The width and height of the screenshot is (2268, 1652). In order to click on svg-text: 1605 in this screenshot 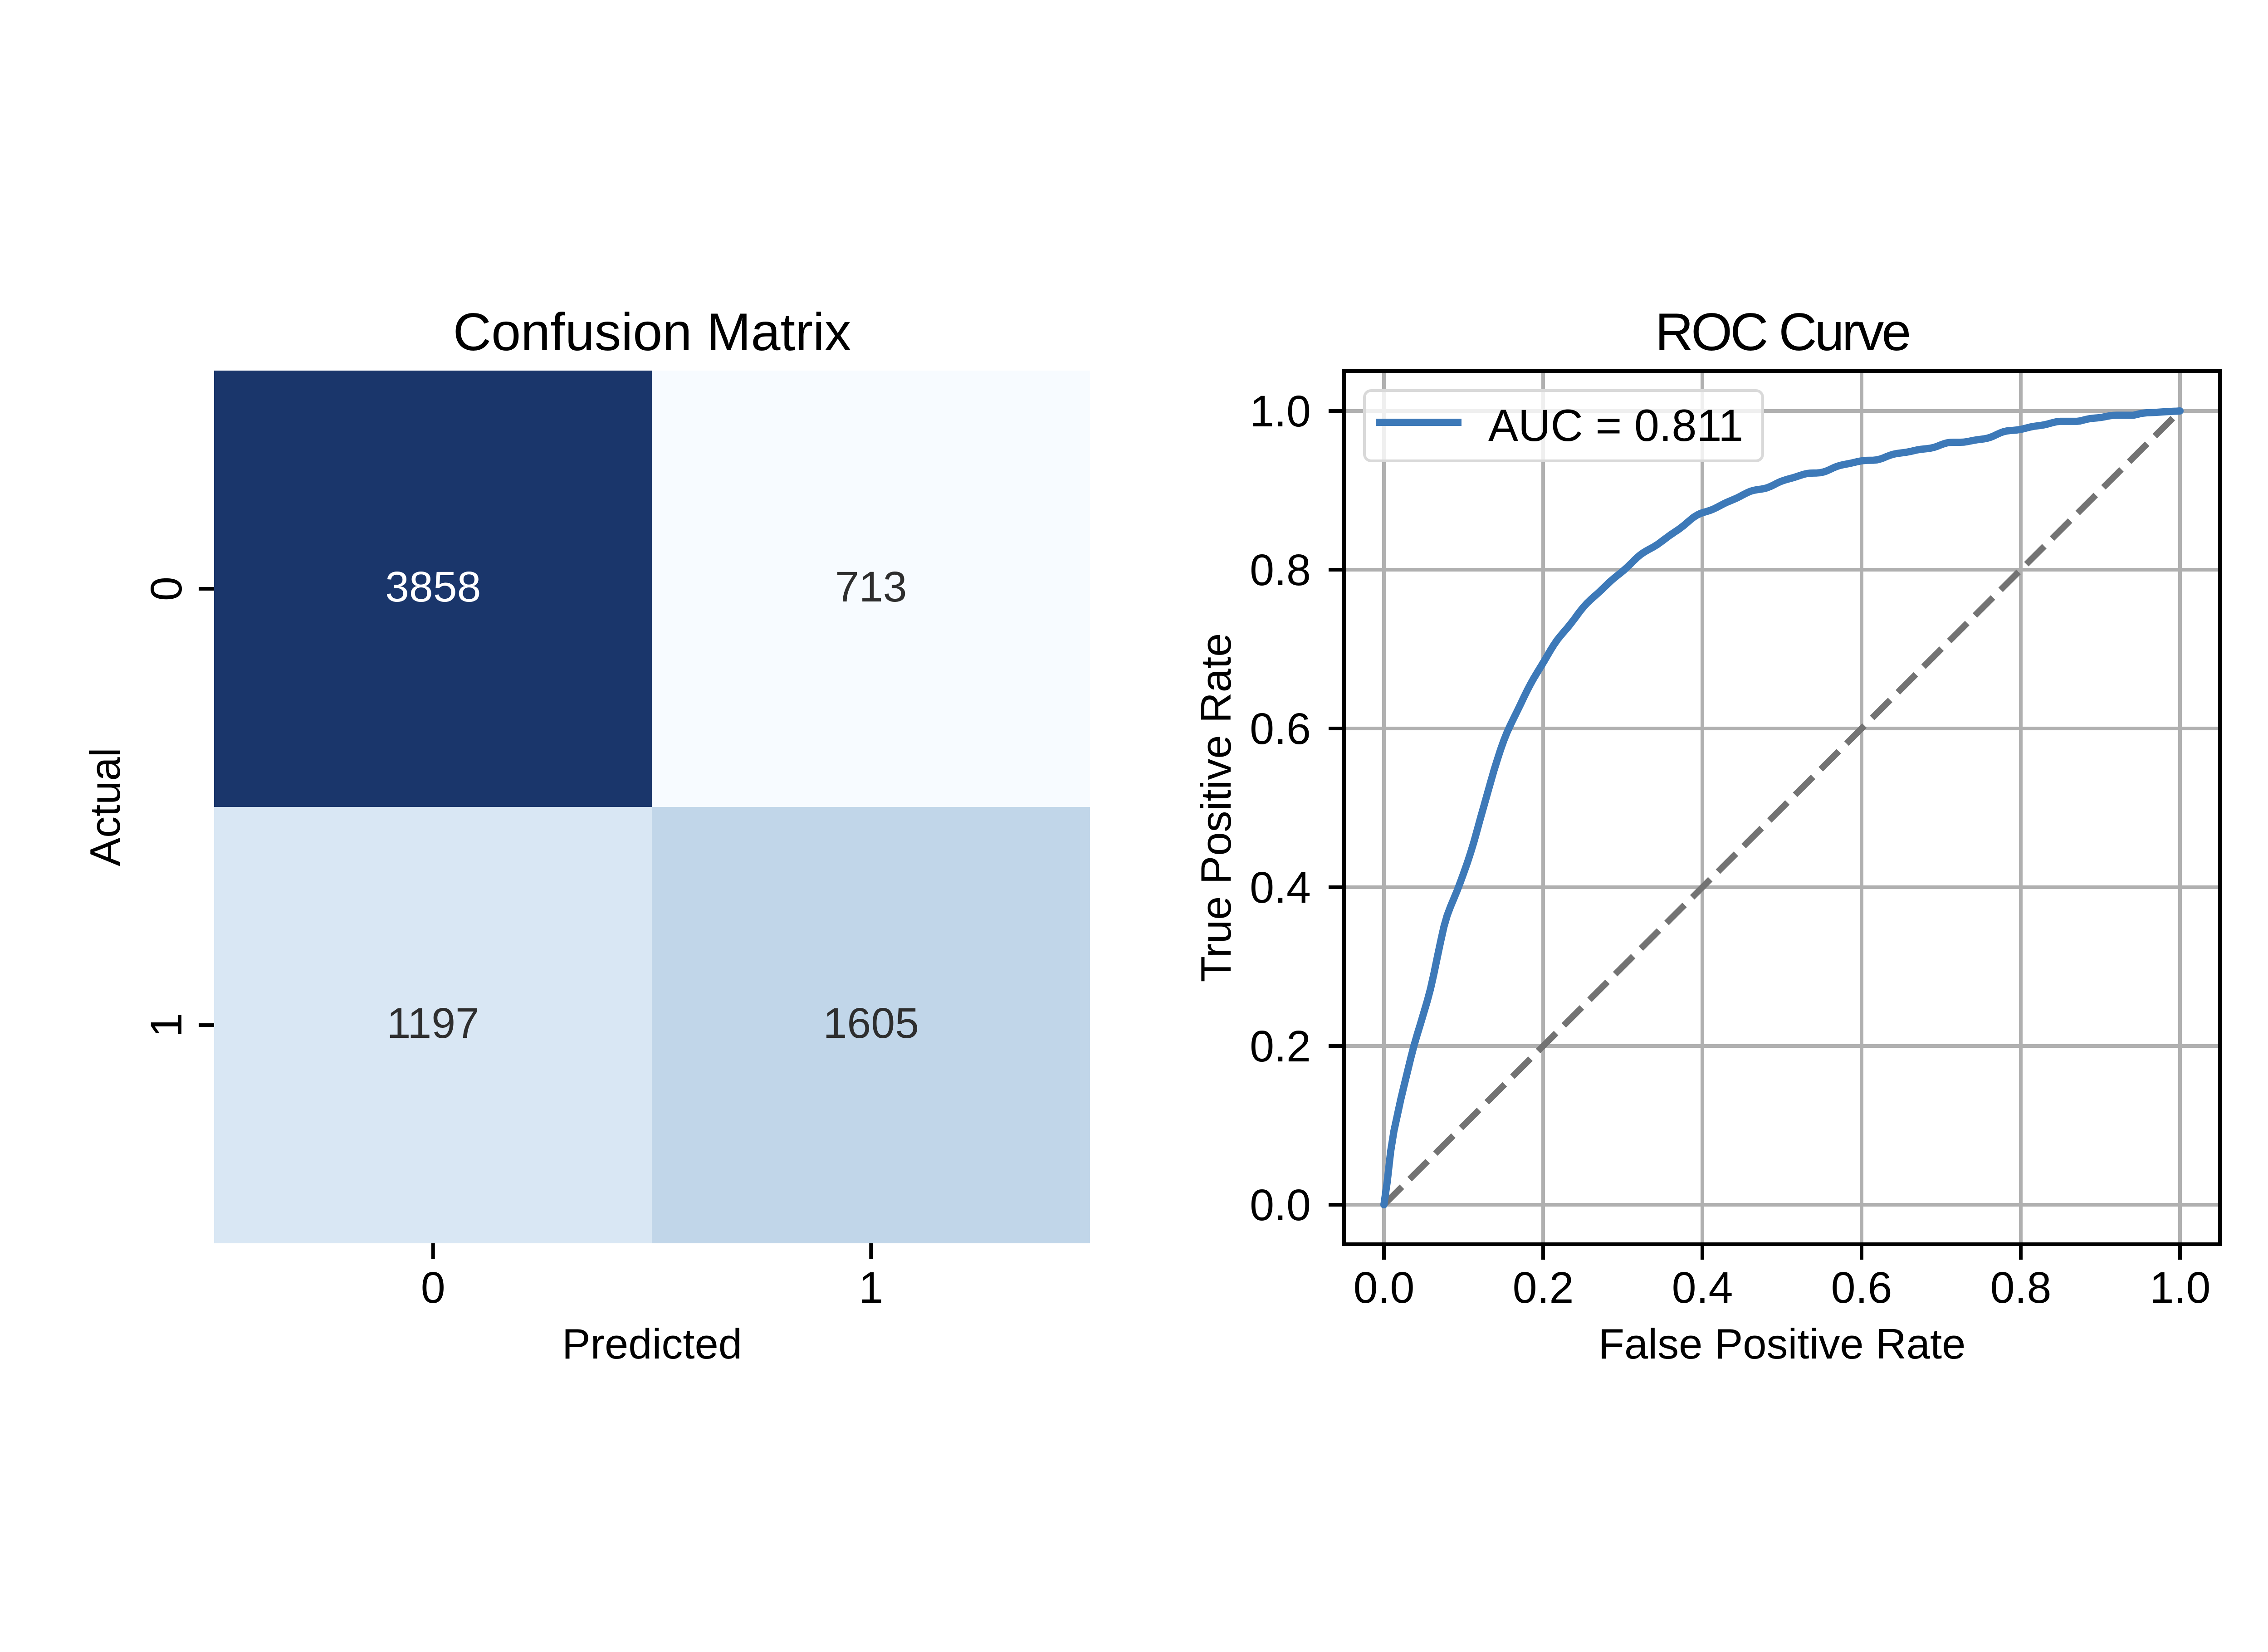, I will do `click(871, 1023)`.